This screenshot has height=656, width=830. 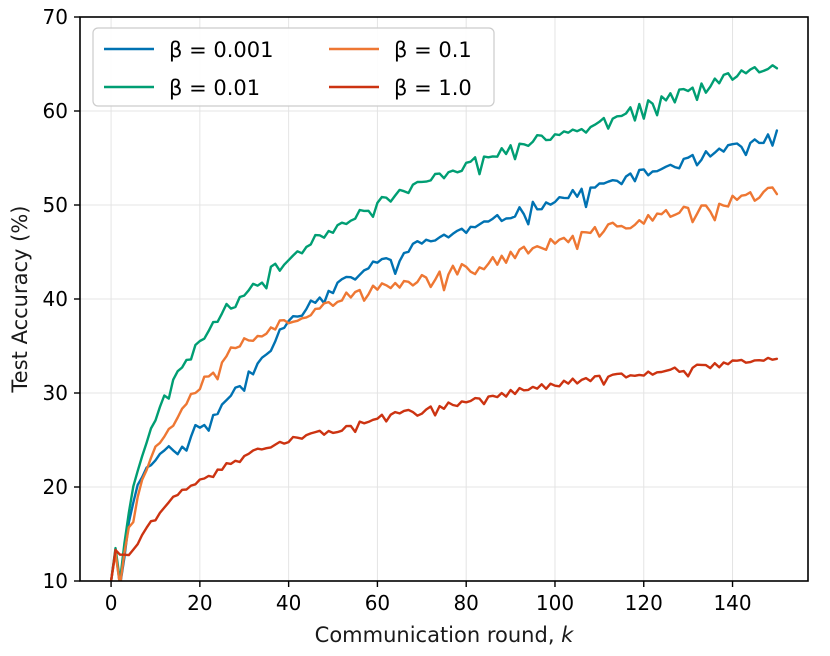 I want to click on x-tick-label: 0, so click(x=111, y=603).